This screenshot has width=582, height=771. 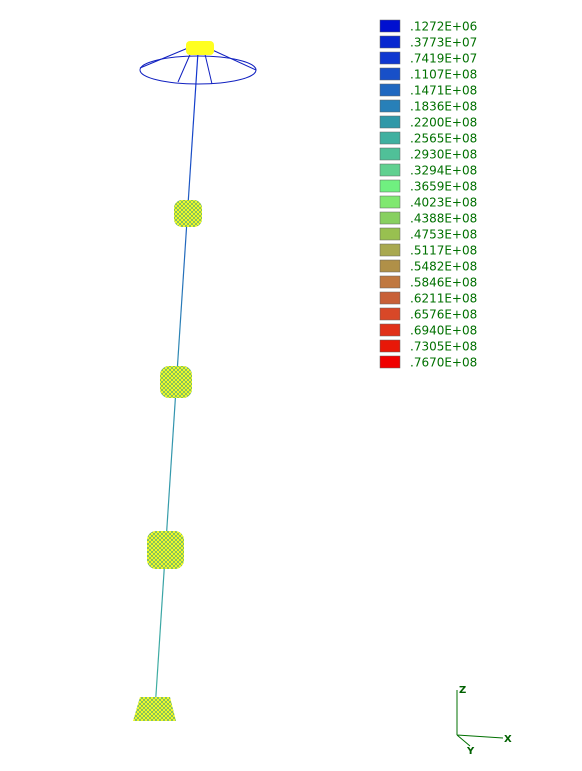 I want to click on legend-label: .5117E+08, so click(x=443, y=251).